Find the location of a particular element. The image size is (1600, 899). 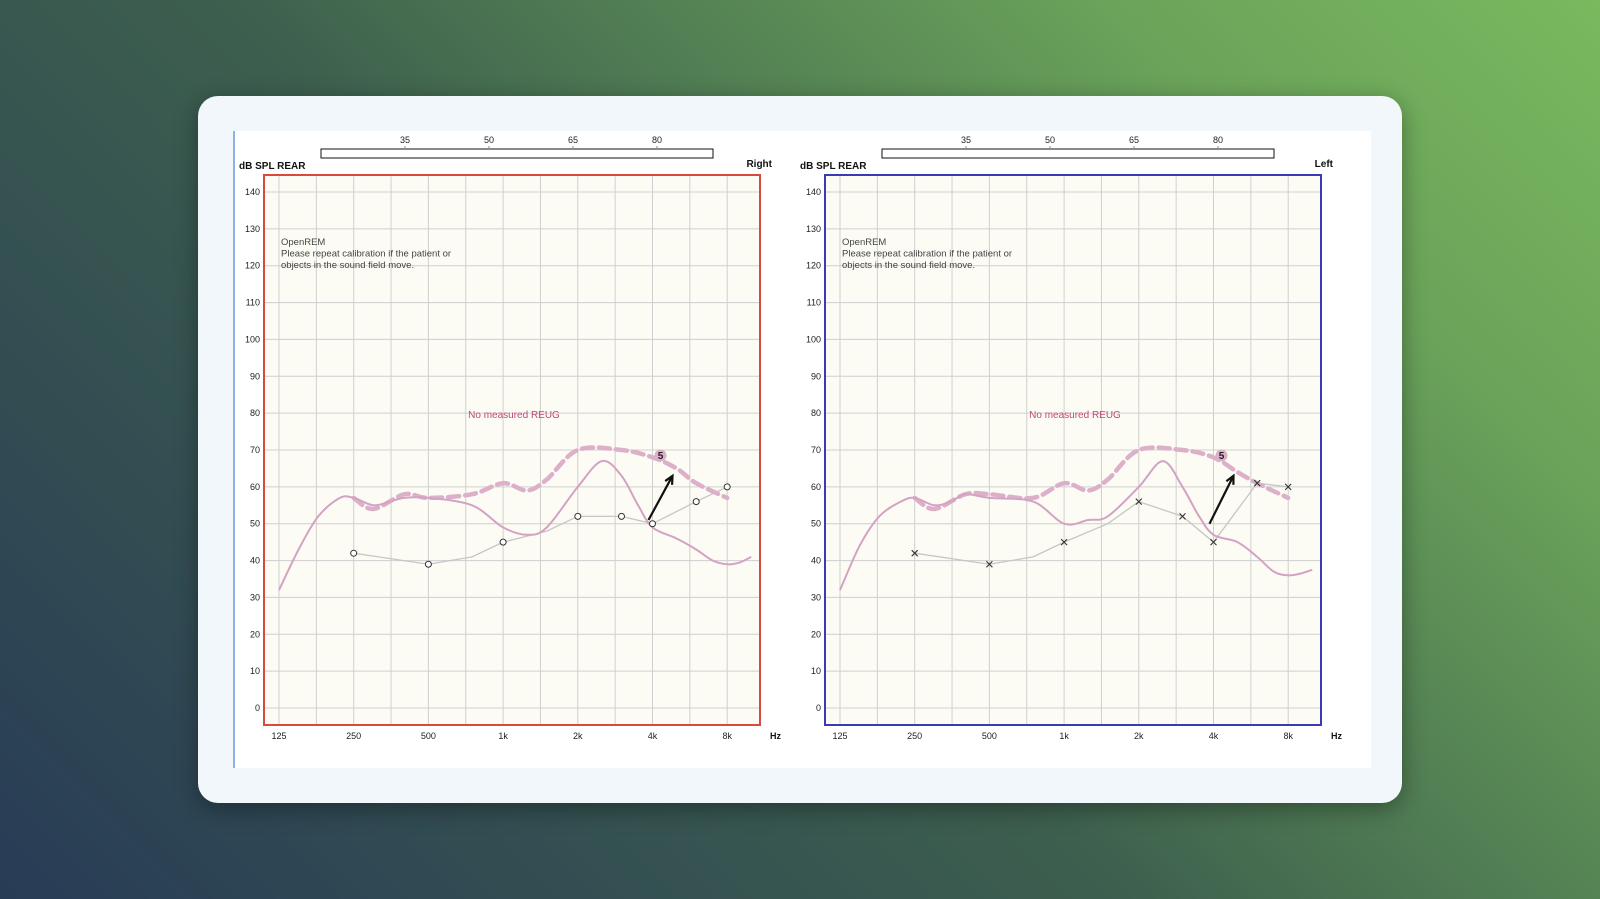

y-tick-label: 30 is located at coordinates (816, 597).